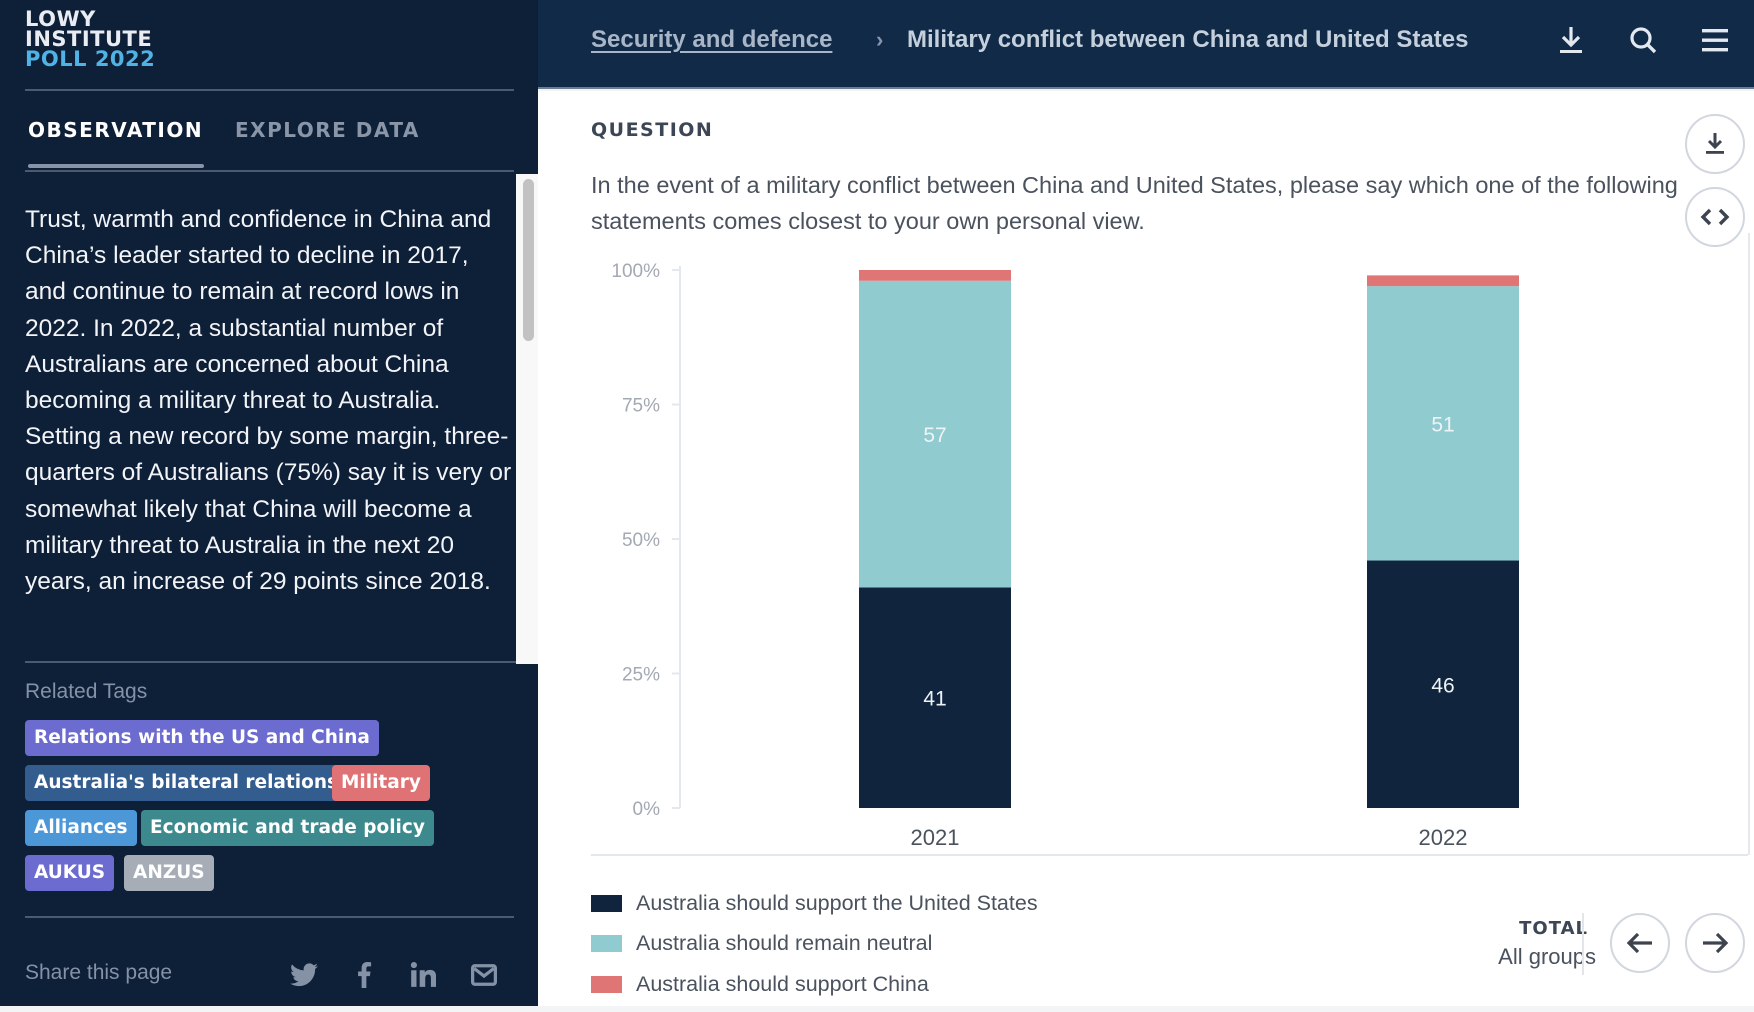 This screenshot has width=1754, height=1012. I want to click on linkedin-icon, so click(423, 975).